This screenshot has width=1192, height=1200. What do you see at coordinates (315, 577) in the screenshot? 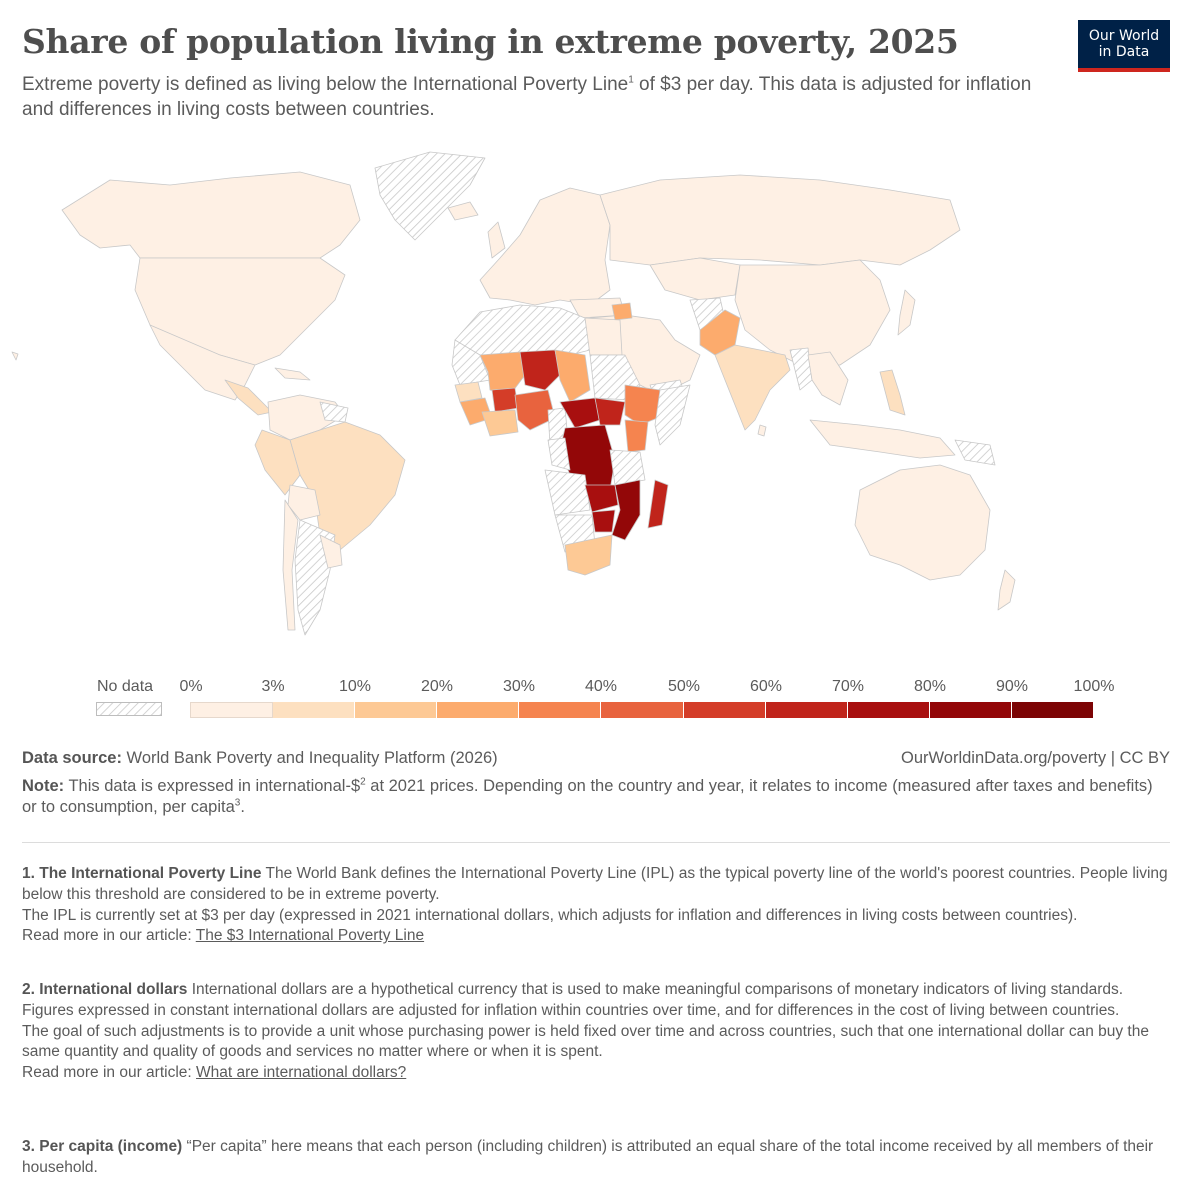
I see `region-argentina` at bounding box center [315, 577].